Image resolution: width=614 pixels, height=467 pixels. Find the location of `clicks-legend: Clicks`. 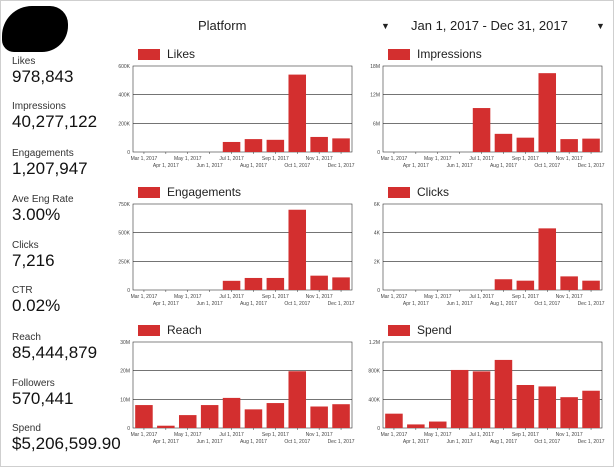

clicks-legend: Clicks is located at coordinates (418, 192).